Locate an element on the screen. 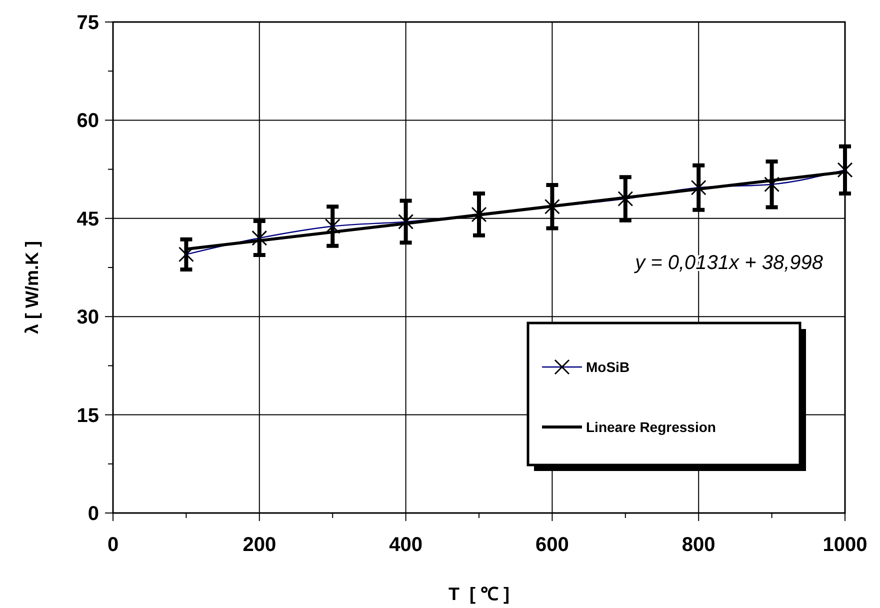 The width and height of the screenshot is (880, 608). y-tick-label: 15 is located at coordinates (87, 415).